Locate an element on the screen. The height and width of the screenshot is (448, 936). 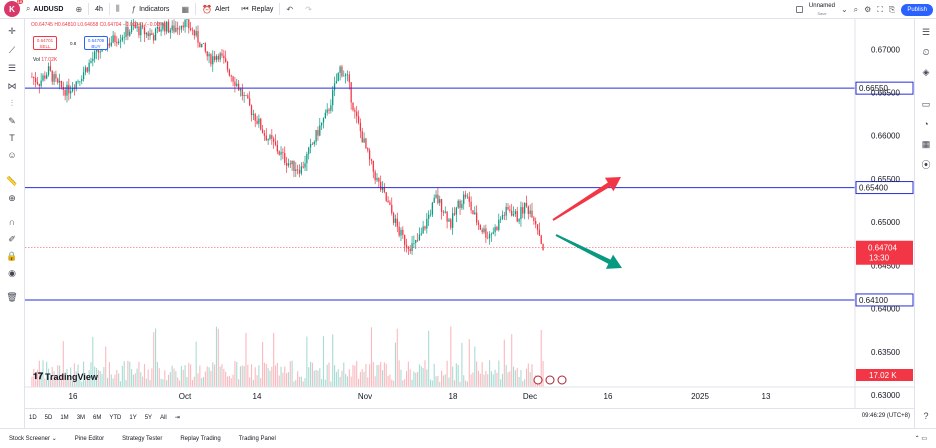
projection-icon: ⫶ is located at coordinates (12, 102).